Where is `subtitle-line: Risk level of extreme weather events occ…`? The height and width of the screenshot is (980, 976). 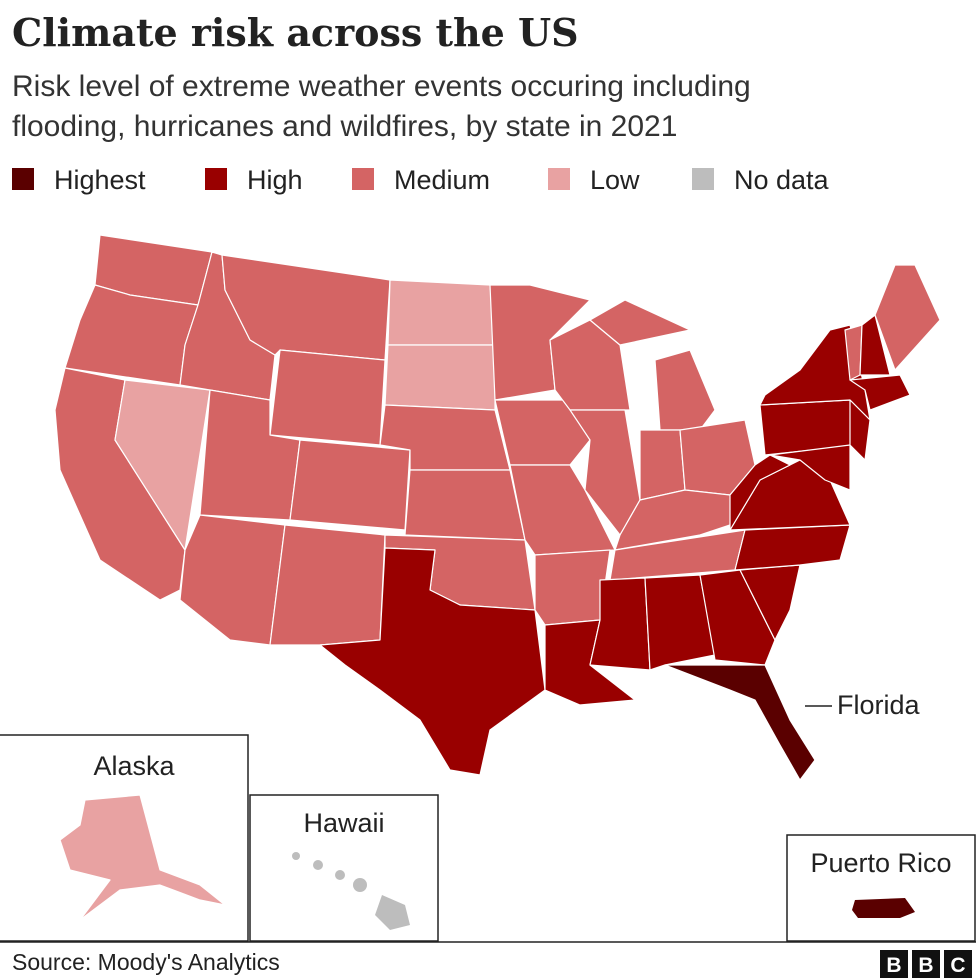
subtitle-line: Risk level of extreme weather events occ… is located at coordinates (381, 86).